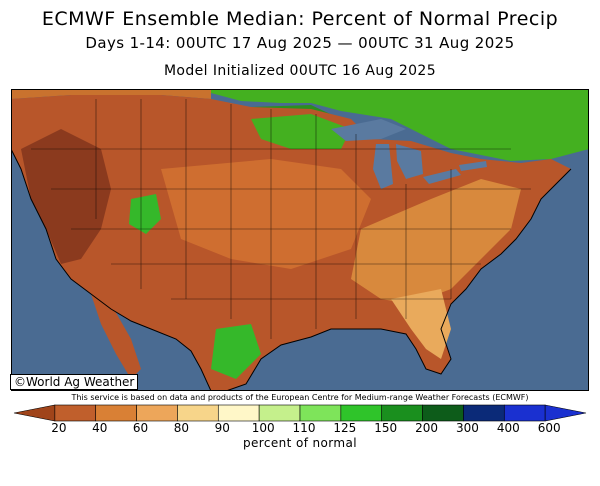 Image resolution: width=600 pixels, height=486 pixels. What do you see at coordinates (409, 161) in the screenshot?
I see `lake-huron` at bounding box center [409, 161].